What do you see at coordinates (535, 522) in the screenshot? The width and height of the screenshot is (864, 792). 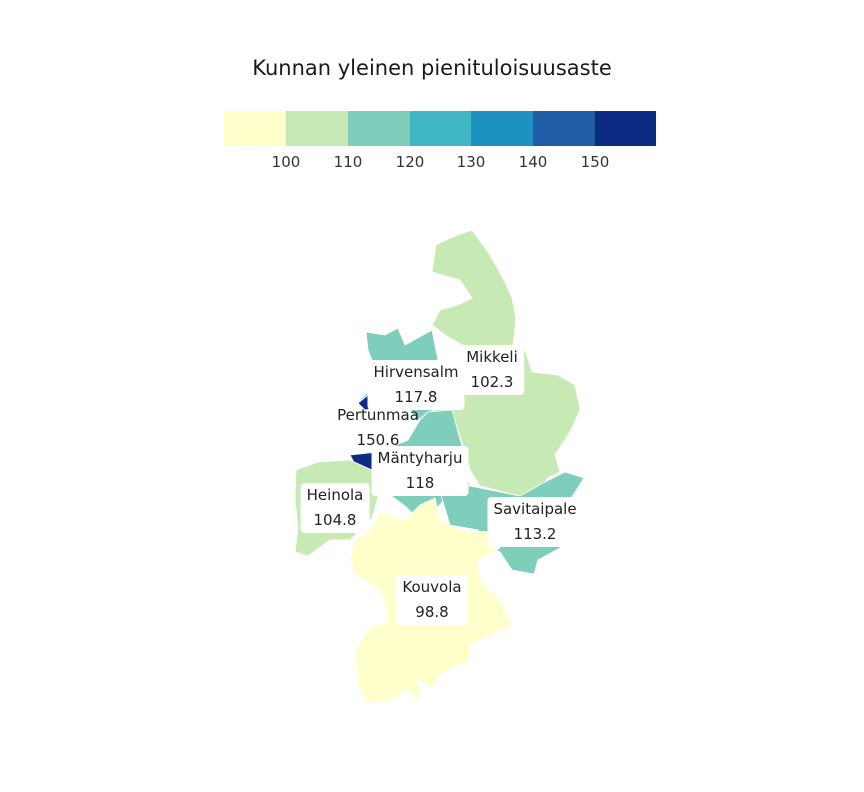 I see `label-savitaipale: Savitaipale 113.2` at bounding box center [535, 522].